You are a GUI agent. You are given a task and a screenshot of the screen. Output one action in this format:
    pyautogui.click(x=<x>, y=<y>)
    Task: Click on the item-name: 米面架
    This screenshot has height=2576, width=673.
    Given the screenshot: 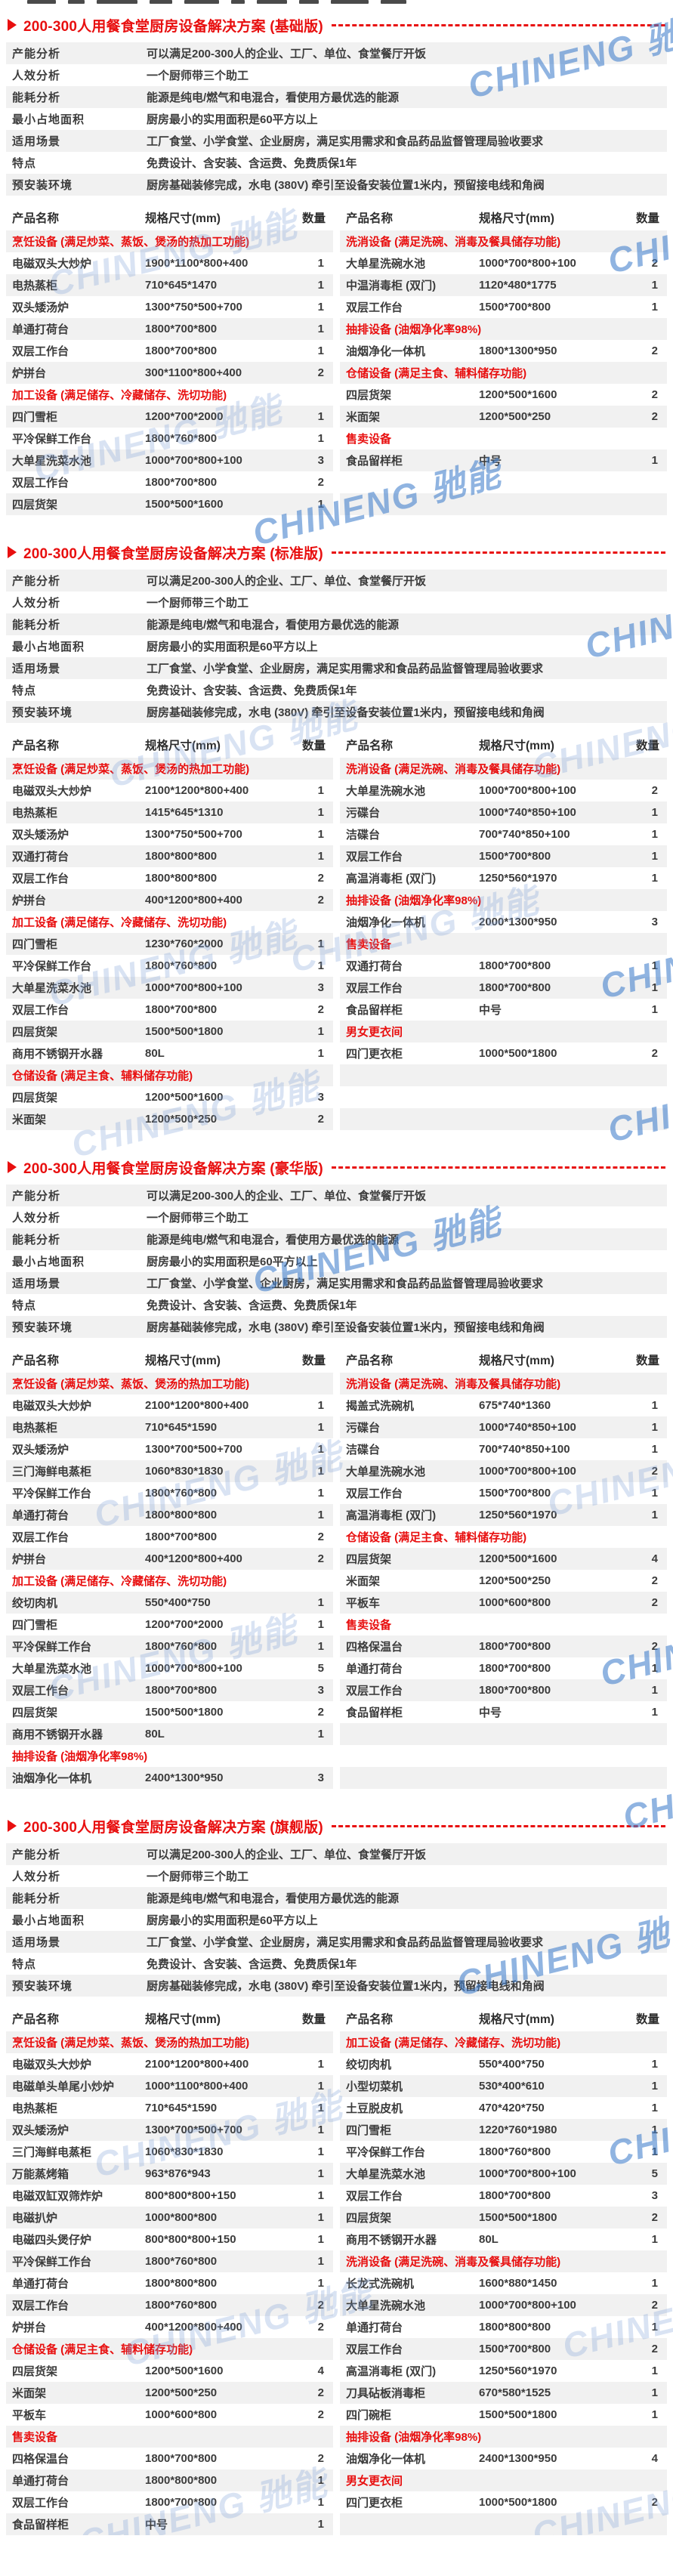 What is the action you would take?
    pyautogui.click(x=363, y=1581)
    